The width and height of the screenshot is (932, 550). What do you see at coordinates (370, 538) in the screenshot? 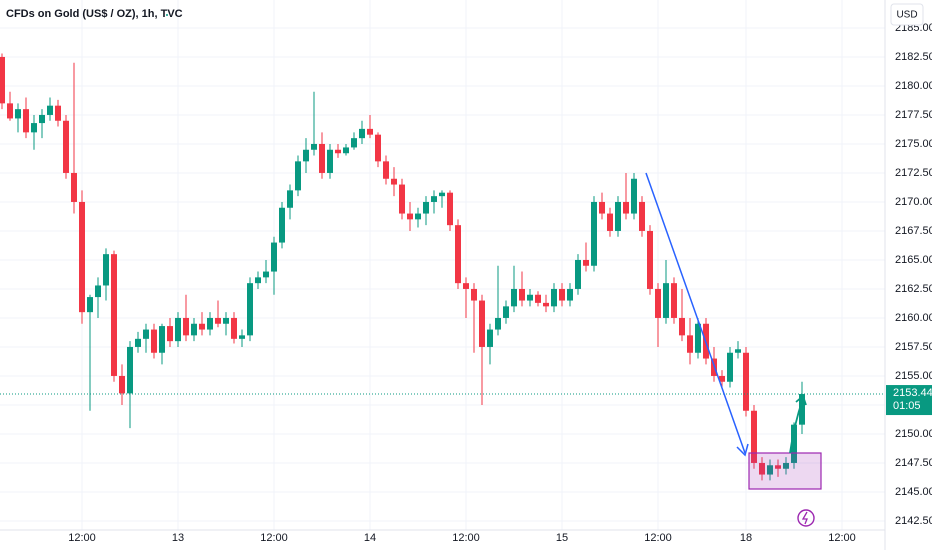
I see `x-tick-label: 14` at bounding box center [370, 538].